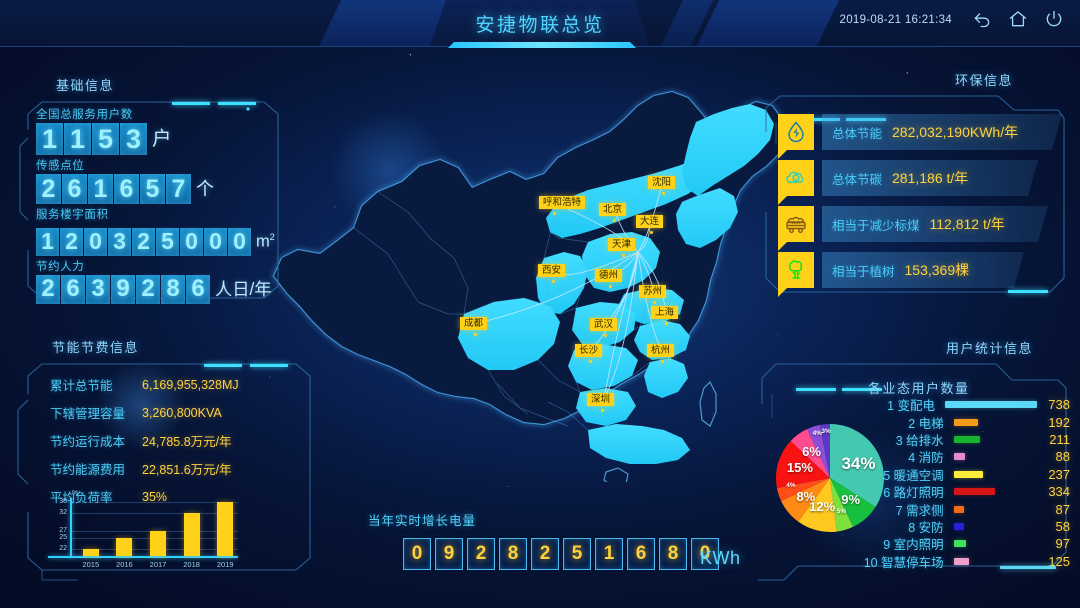 Image resolution: width=1080 pixels, height=608 pixels. What do you see at coordinates (604, 325) in the screenshot?
I see `map-city-label: 武汉` at bounding box center [604, 325].